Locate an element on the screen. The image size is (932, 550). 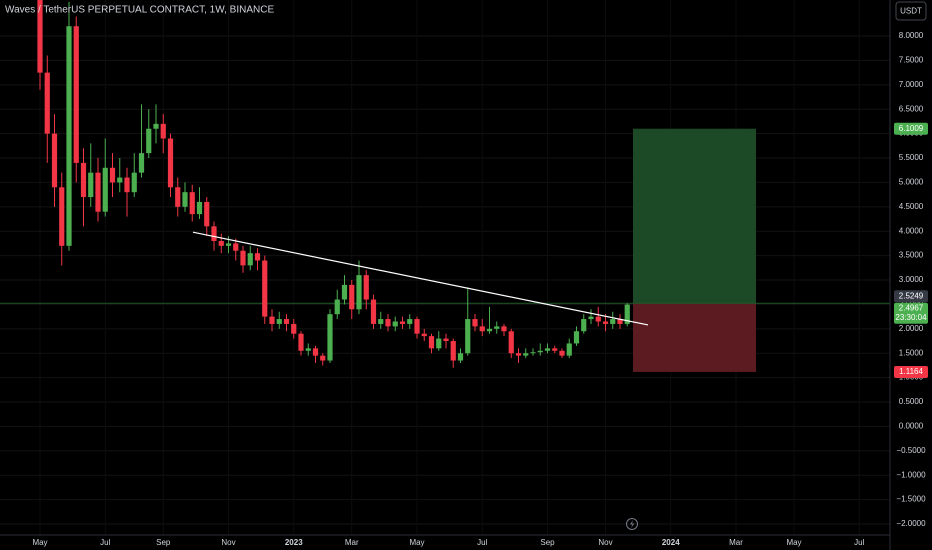
y-tick-label: 8.0000 is located at coordinates (911, 35).